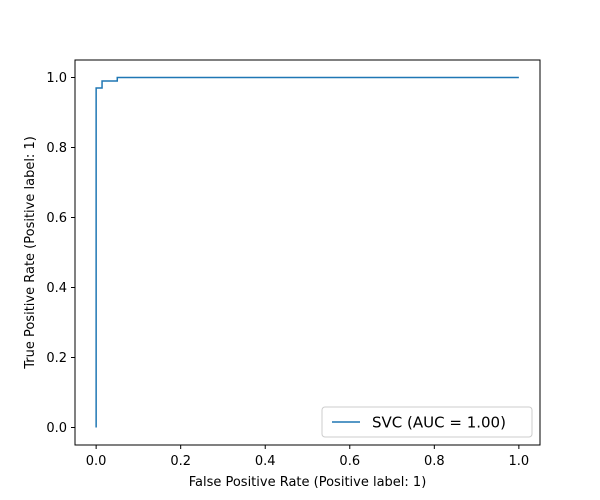 The height and width of the screenshot is (500, 600). I want to click on y-tick-label: 1.0, so click(56, 78).